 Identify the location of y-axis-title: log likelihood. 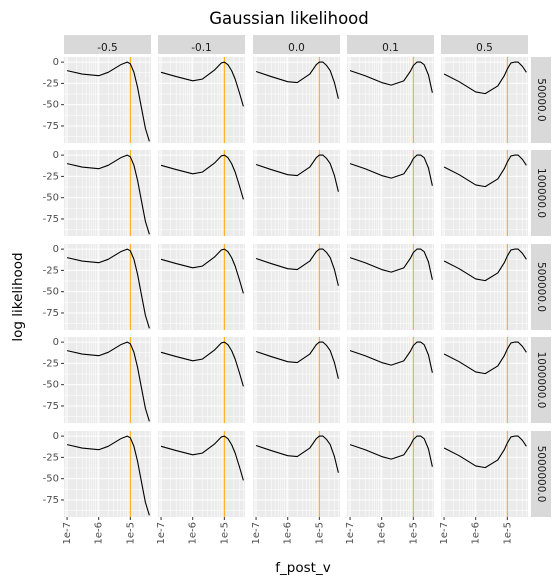
(18, 296).